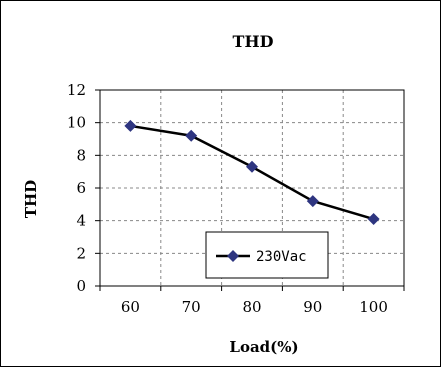  What do you see at coordinates (130, 307) in the screenshot?
I see `x-tick-label: 60` at bounding box center [130, 307].